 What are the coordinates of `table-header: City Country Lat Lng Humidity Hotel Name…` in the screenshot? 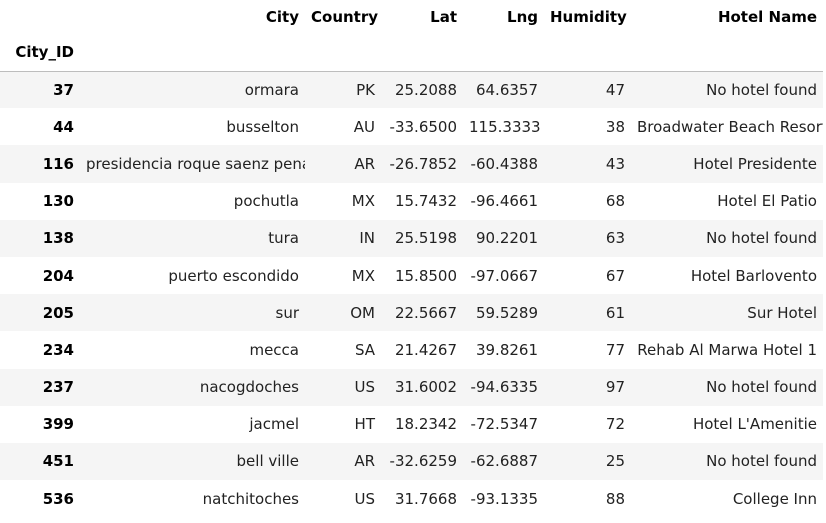 It's located at (411, 35).